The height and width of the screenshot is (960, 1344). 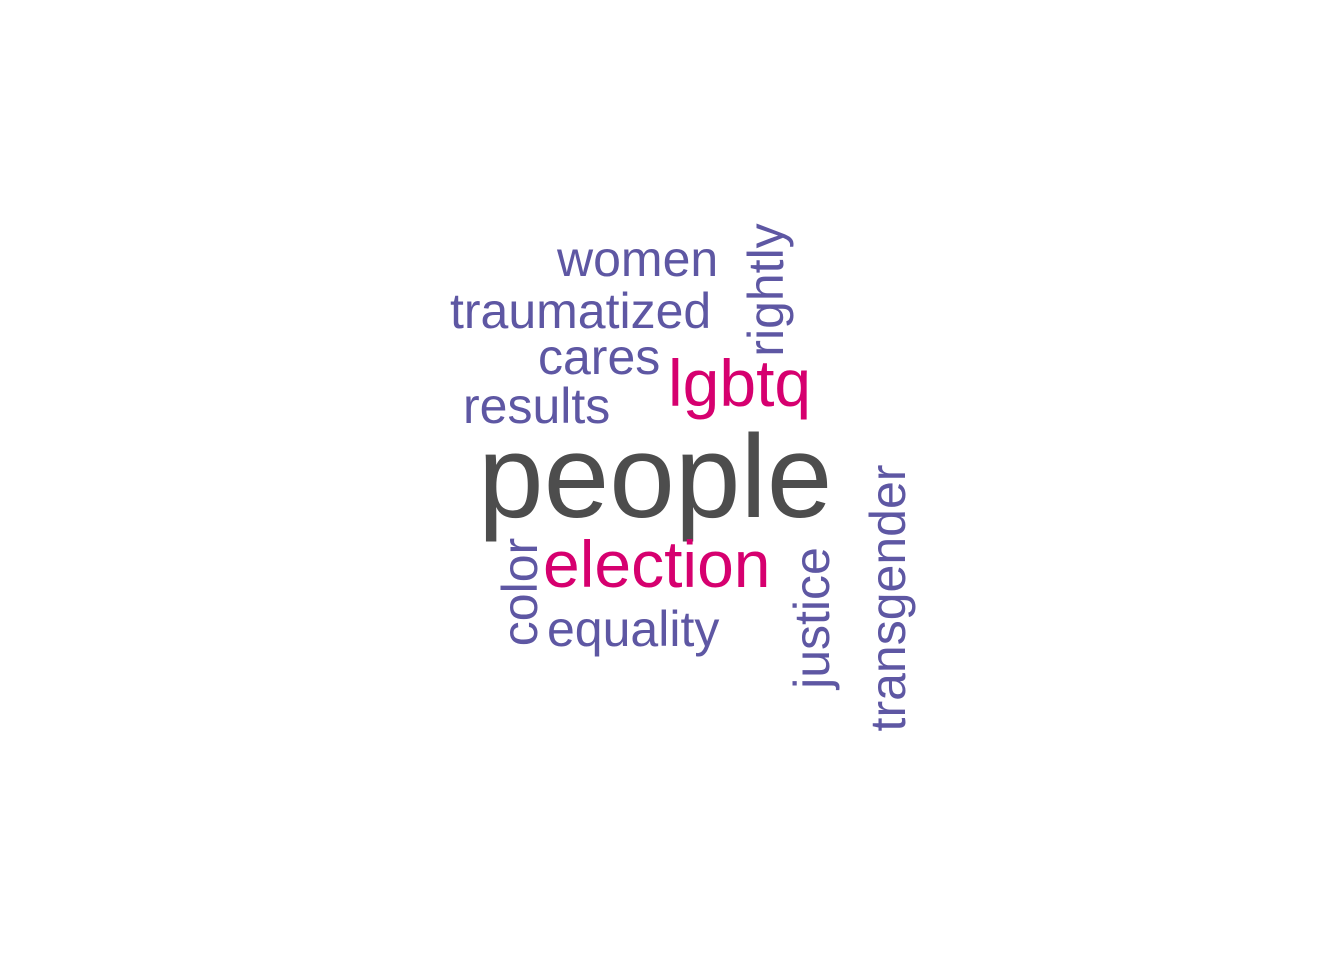 What do you see at coordinates (888, 598) in the screenshot?
I see `word-transgender: transgender` at bounding box center [888, 598].